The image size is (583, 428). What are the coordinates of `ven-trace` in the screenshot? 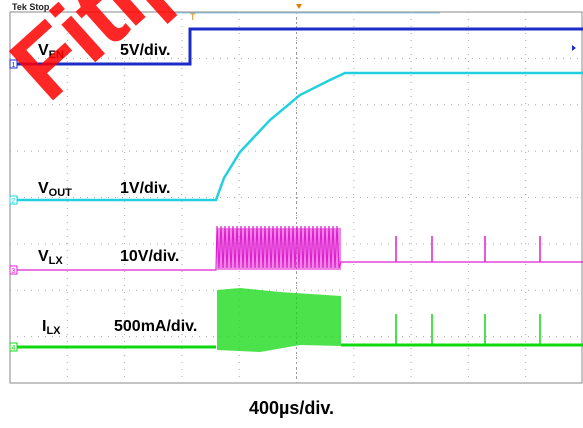 It's located at (296, 46).